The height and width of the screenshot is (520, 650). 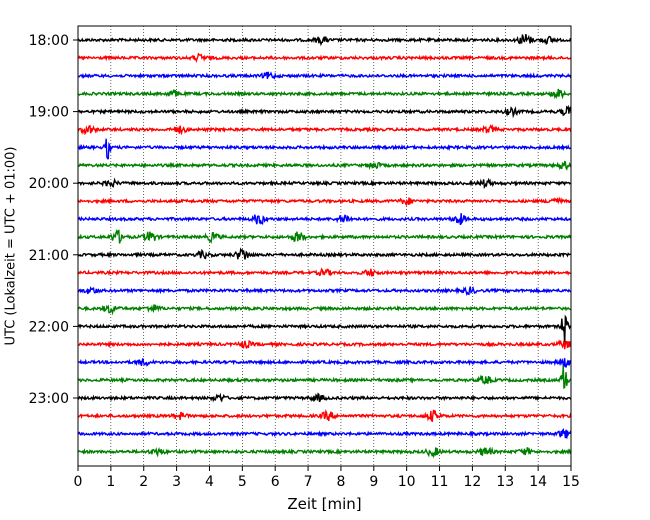 What do you see at coordinates (242, 482) in the screenshot?
I see `x-tick-label: 5` at bounding box center [242, 482].